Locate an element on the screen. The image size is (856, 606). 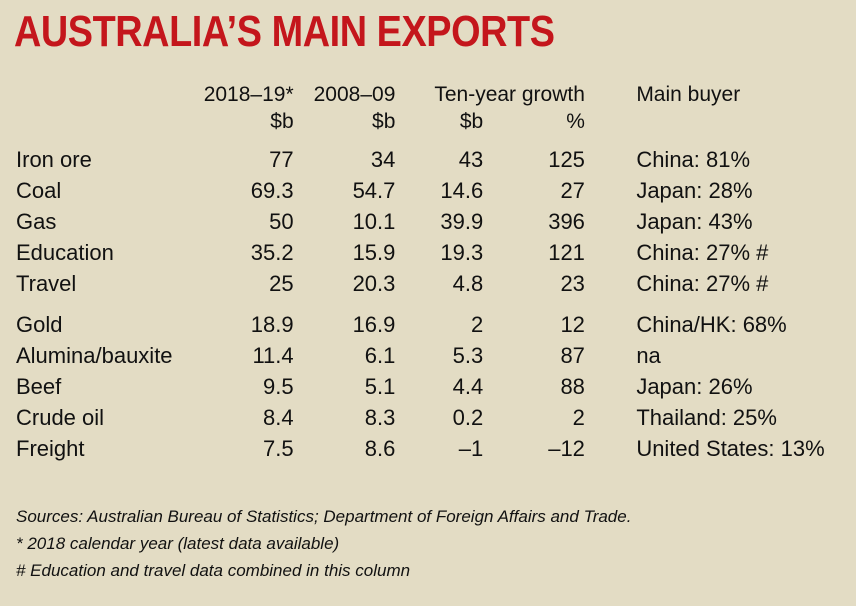
table-row: Crude oil 8.4 8.3 0.2 2 Thailand: 25% is located at coordinates (435, 417).